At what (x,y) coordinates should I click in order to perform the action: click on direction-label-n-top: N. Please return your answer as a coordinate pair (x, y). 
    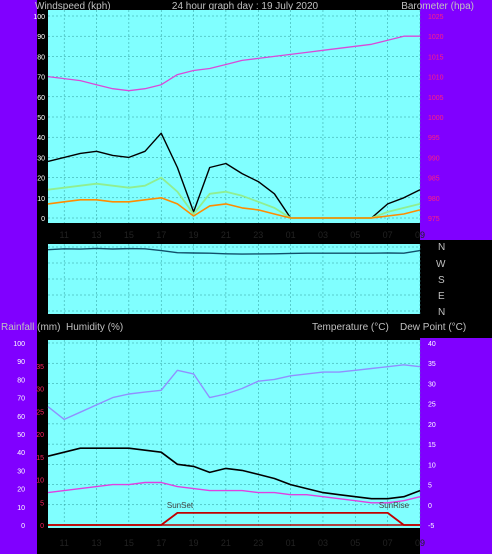
    Looking at the image, I should click on (441, 247).